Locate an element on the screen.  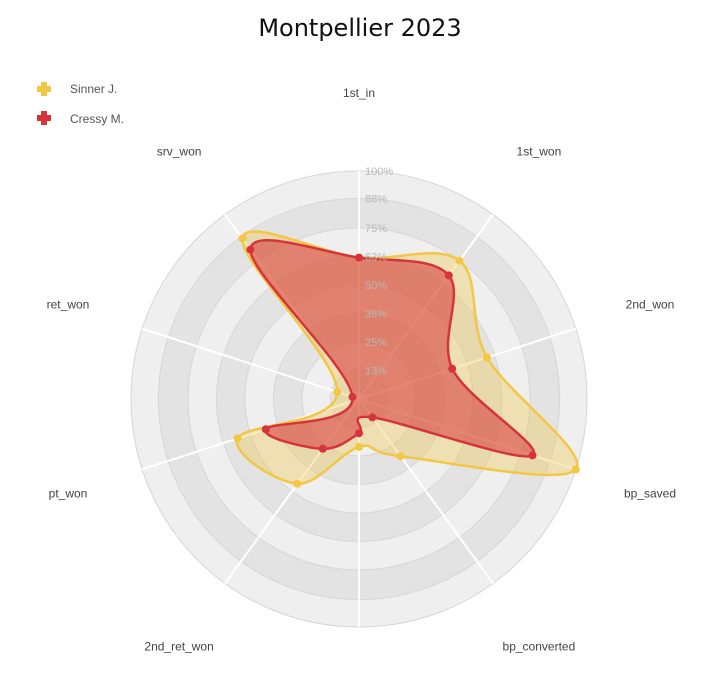
data-point-cressy-m-ret-won is located at coordinates (352, 396).